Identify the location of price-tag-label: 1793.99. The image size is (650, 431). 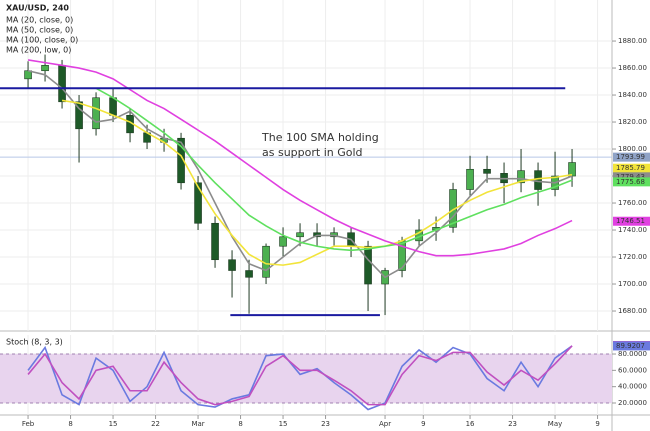
(630, 157).